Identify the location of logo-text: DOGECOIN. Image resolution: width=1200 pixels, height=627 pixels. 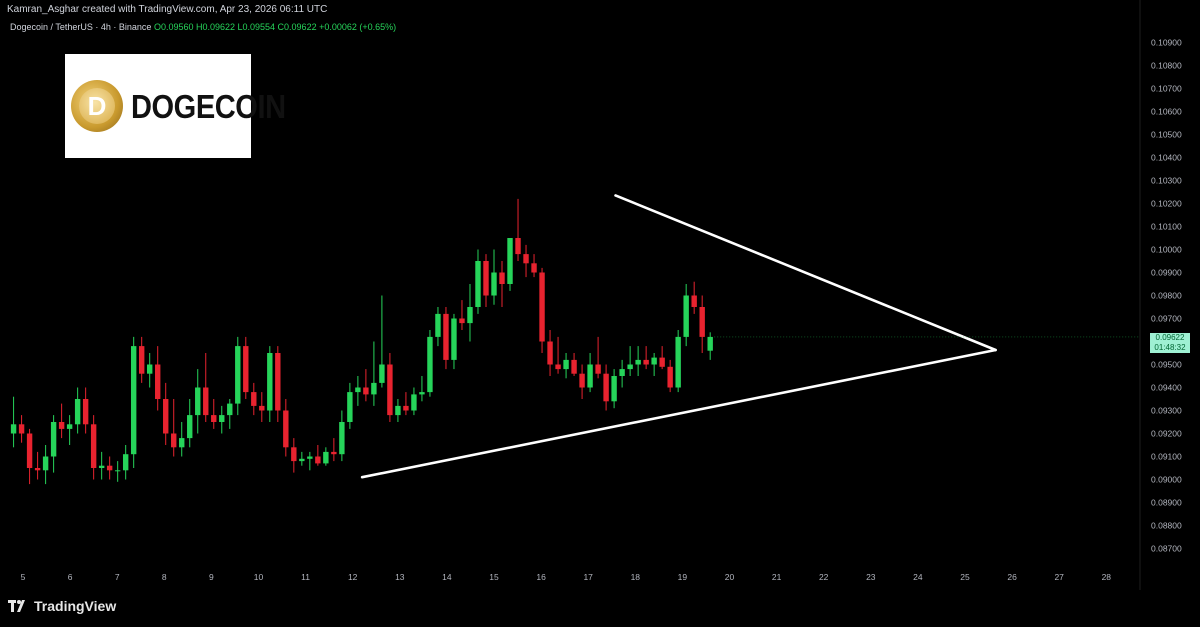
(208, 106).